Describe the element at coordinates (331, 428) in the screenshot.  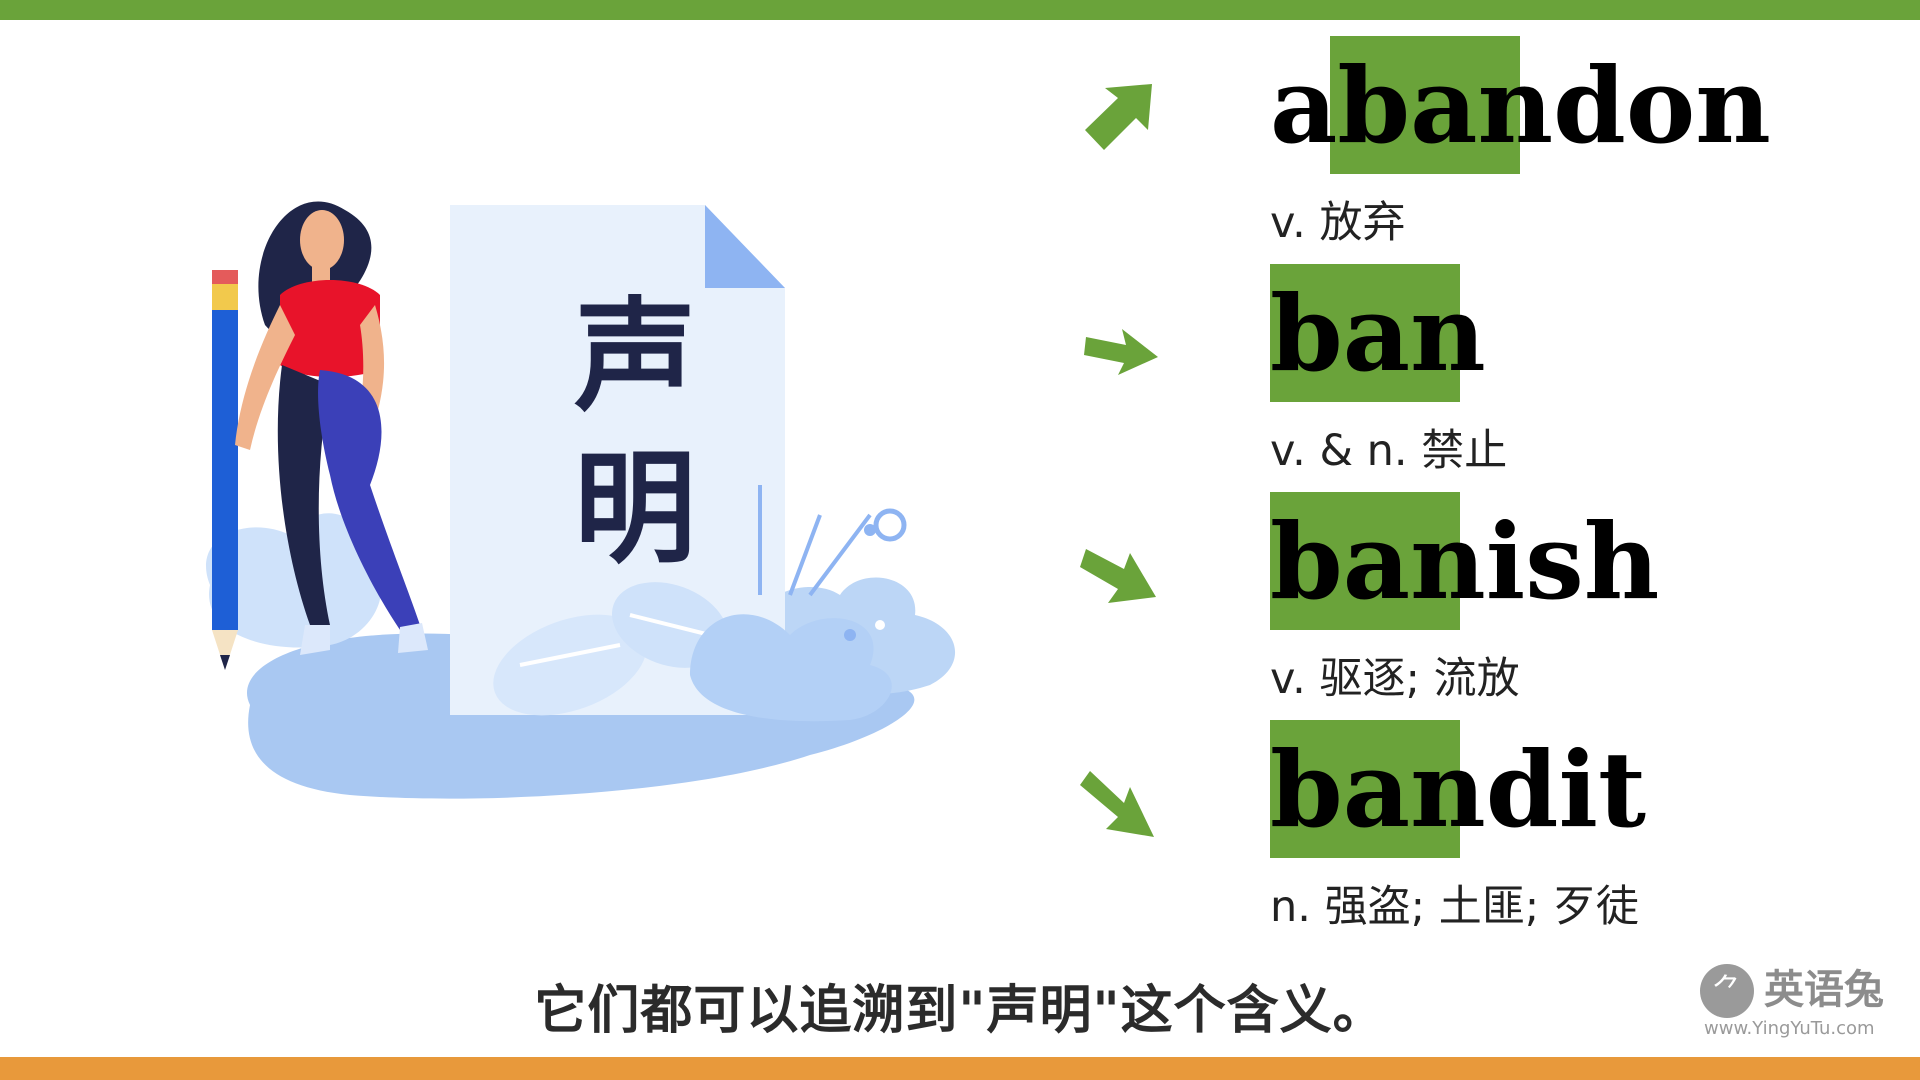
I see `woman-figure` at that location.